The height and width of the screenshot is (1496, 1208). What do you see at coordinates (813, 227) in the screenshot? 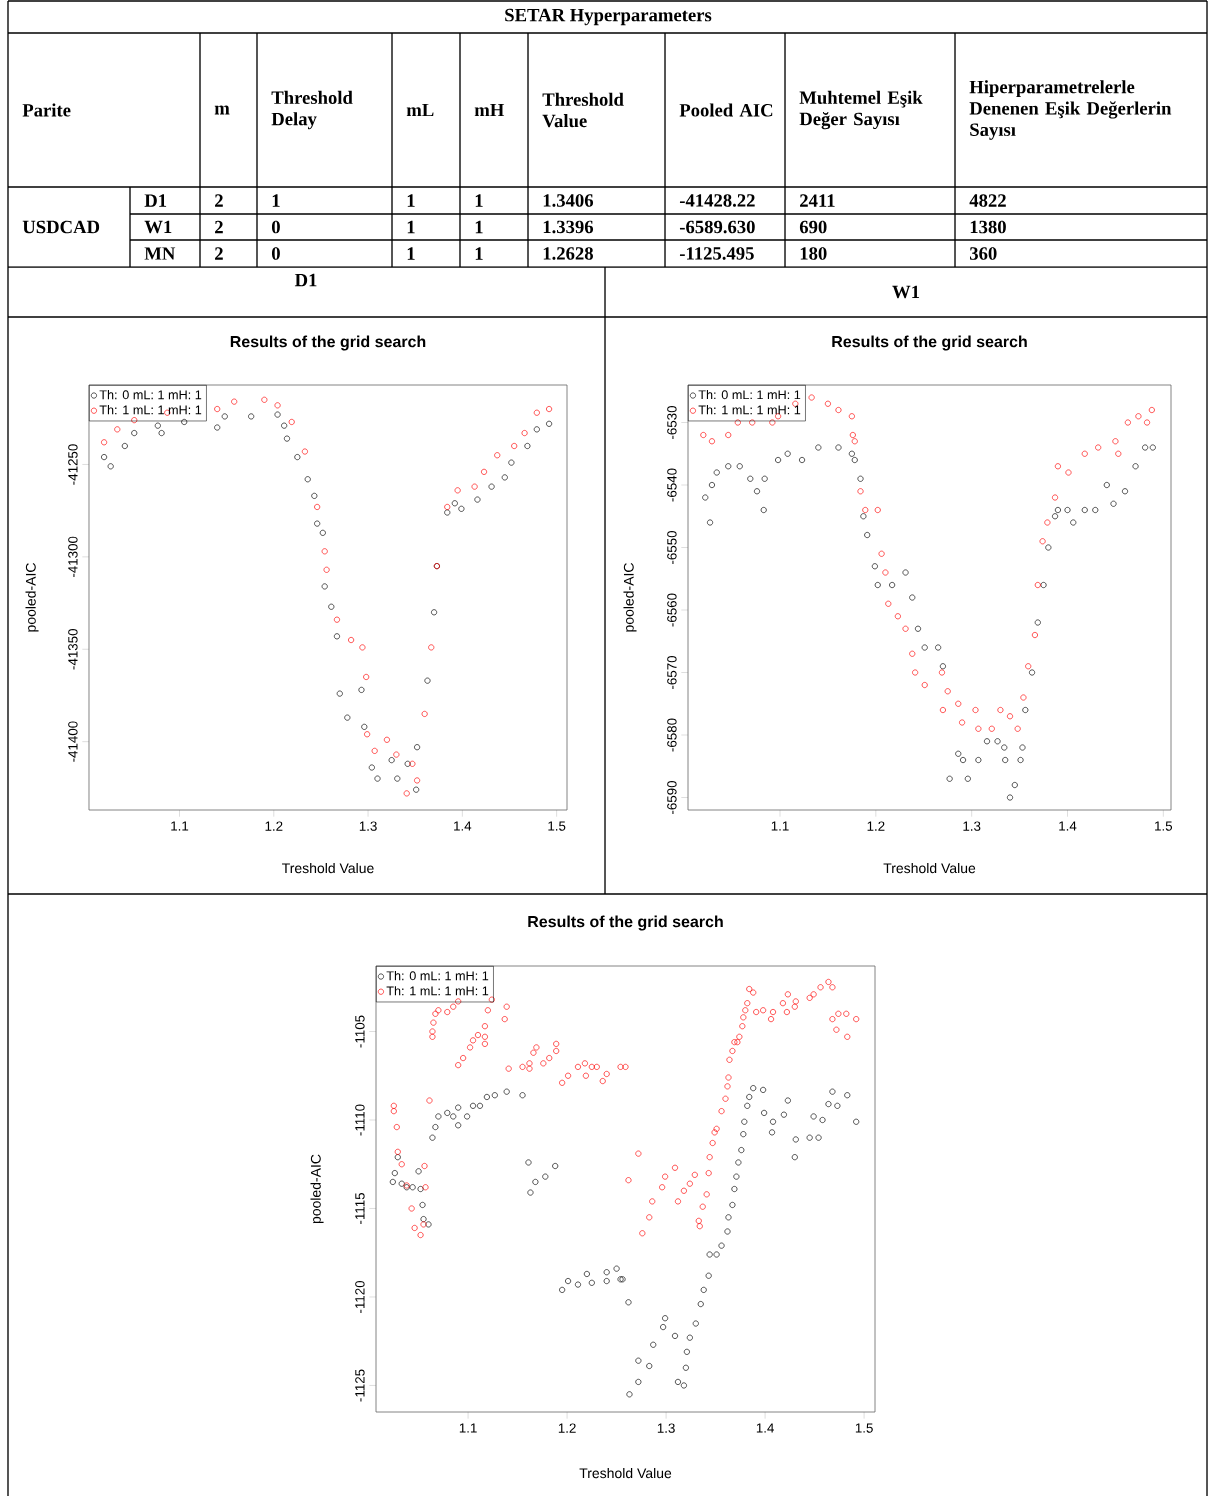
I see `text: 690` at bounding box center [813, 227].